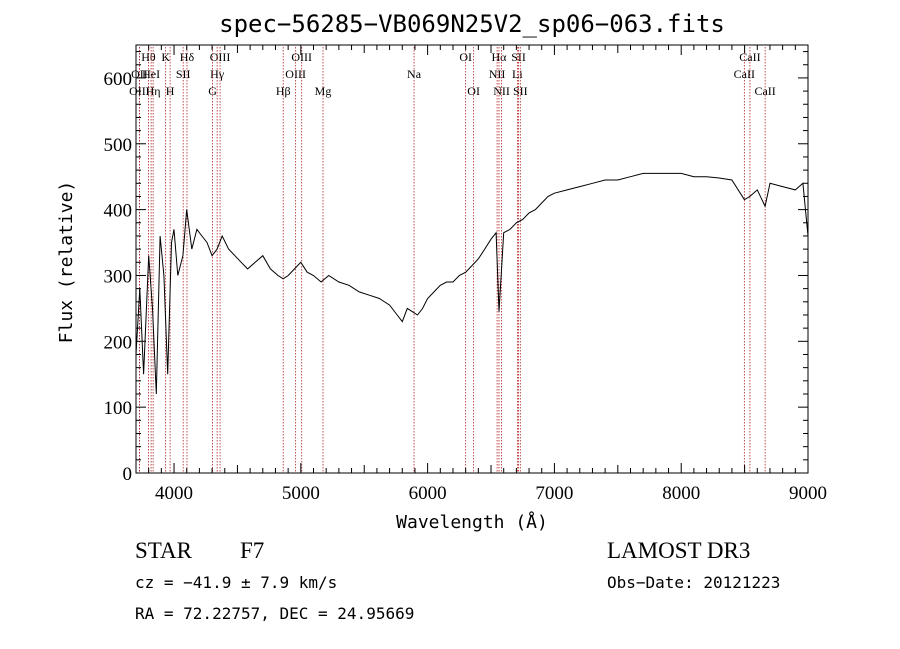  What do you see at coordinates (170, 91) in the screenshot?
I see `spectral-line-label: H` at bounding box center [170, 91].